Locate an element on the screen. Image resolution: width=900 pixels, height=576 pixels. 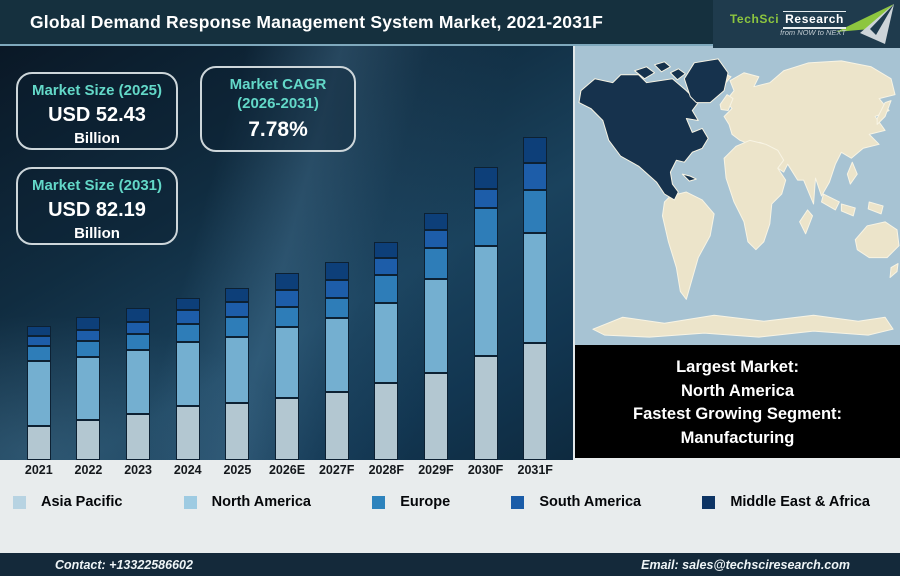
map-new-zealand is located at coordinates (894, 270).